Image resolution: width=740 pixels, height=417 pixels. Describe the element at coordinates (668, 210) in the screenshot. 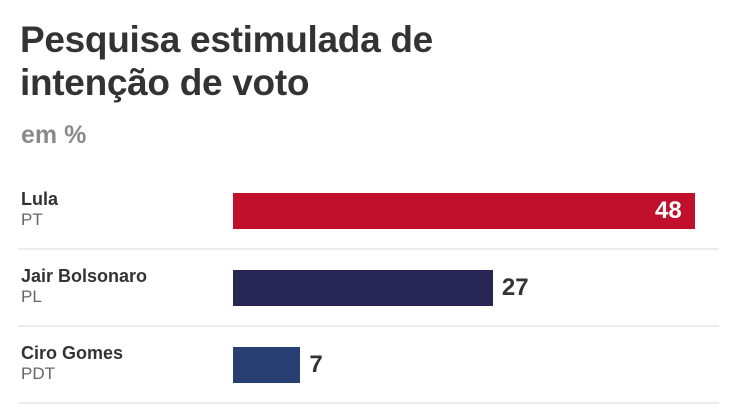

I see `data-label: 48` at that location.